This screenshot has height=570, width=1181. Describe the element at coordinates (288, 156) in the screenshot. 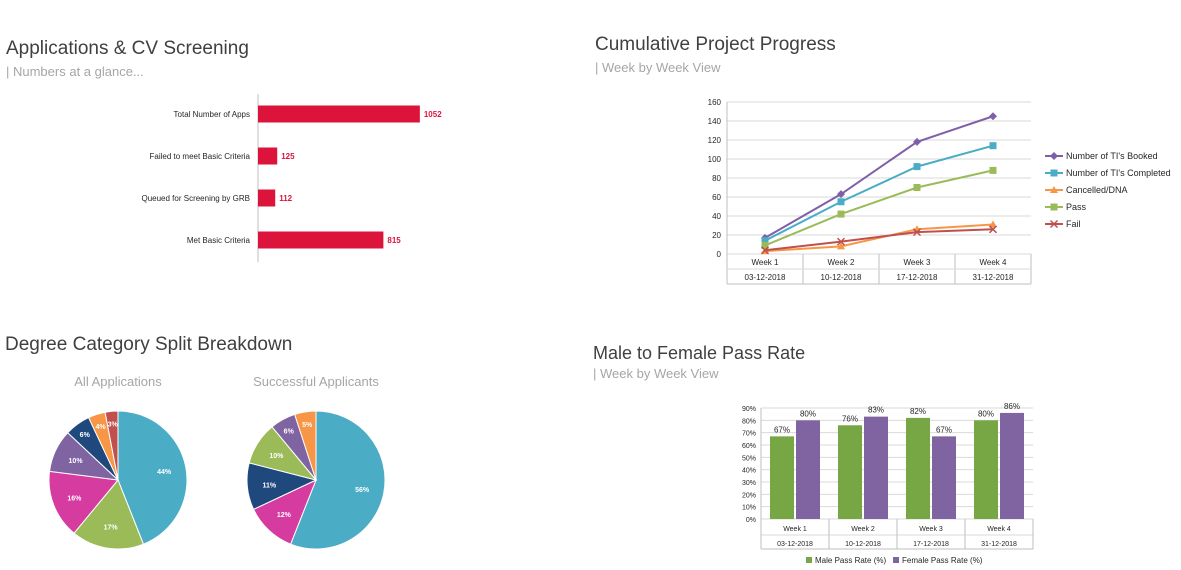

I see `bar-value-label: 125` at that location.